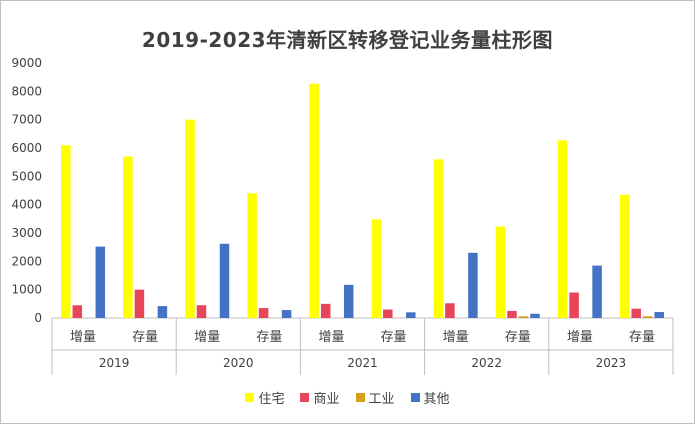 This screenshot has height=424, width=695. I want to click on y-tick-label: 8000, so click(26, 91).